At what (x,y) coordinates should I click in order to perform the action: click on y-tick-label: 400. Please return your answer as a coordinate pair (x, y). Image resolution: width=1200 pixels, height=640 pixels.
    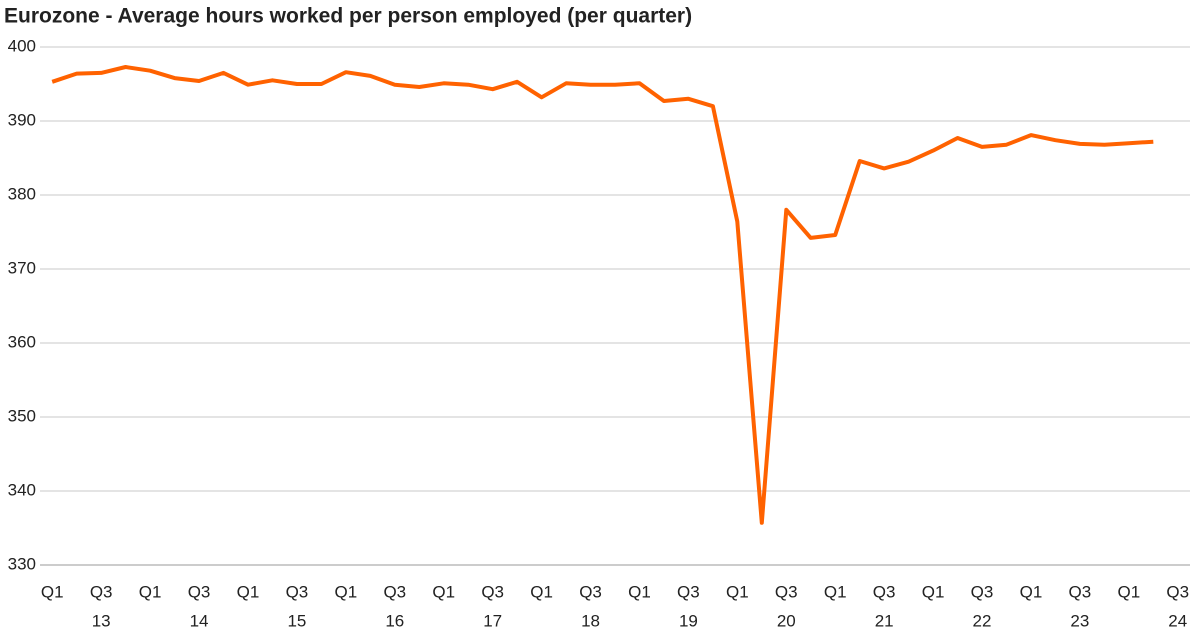
    Looking at the image, I should click on (22, 45).